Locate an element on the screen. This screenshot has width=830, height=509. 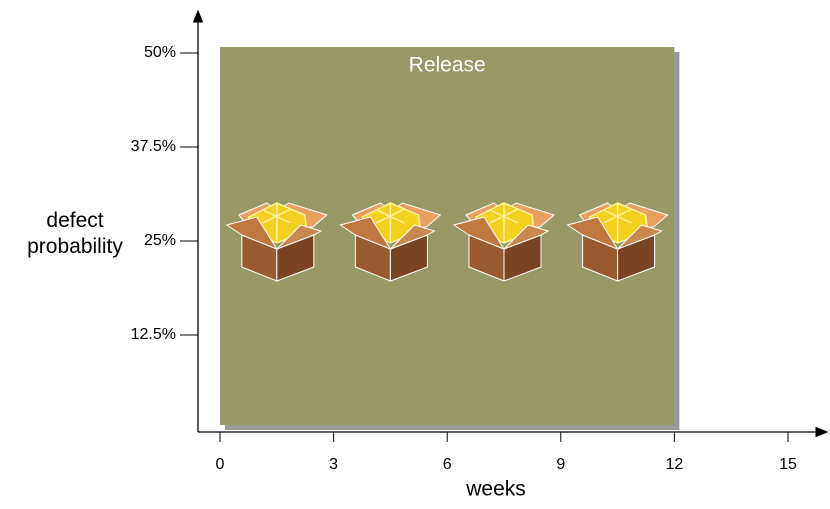
y-tick-label: 25% is located at coordinates (160, 240).